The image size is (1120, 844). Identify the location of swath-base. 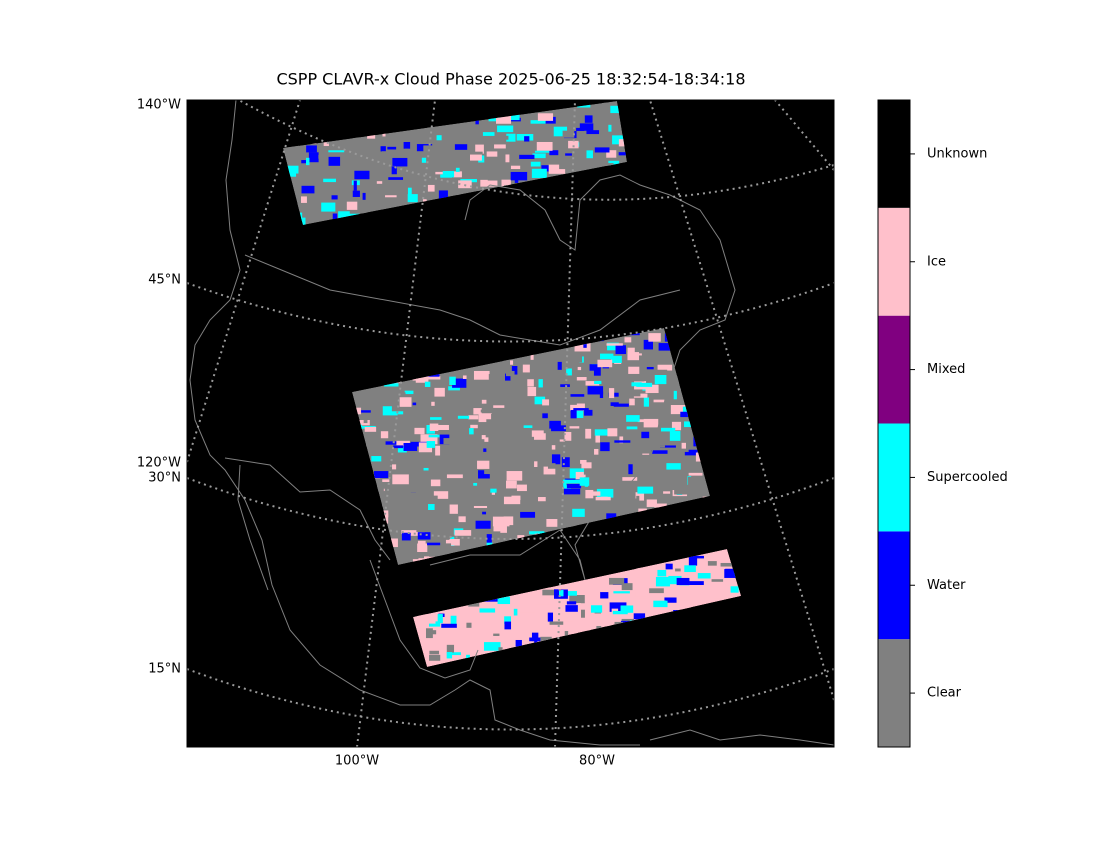
(531, 446).